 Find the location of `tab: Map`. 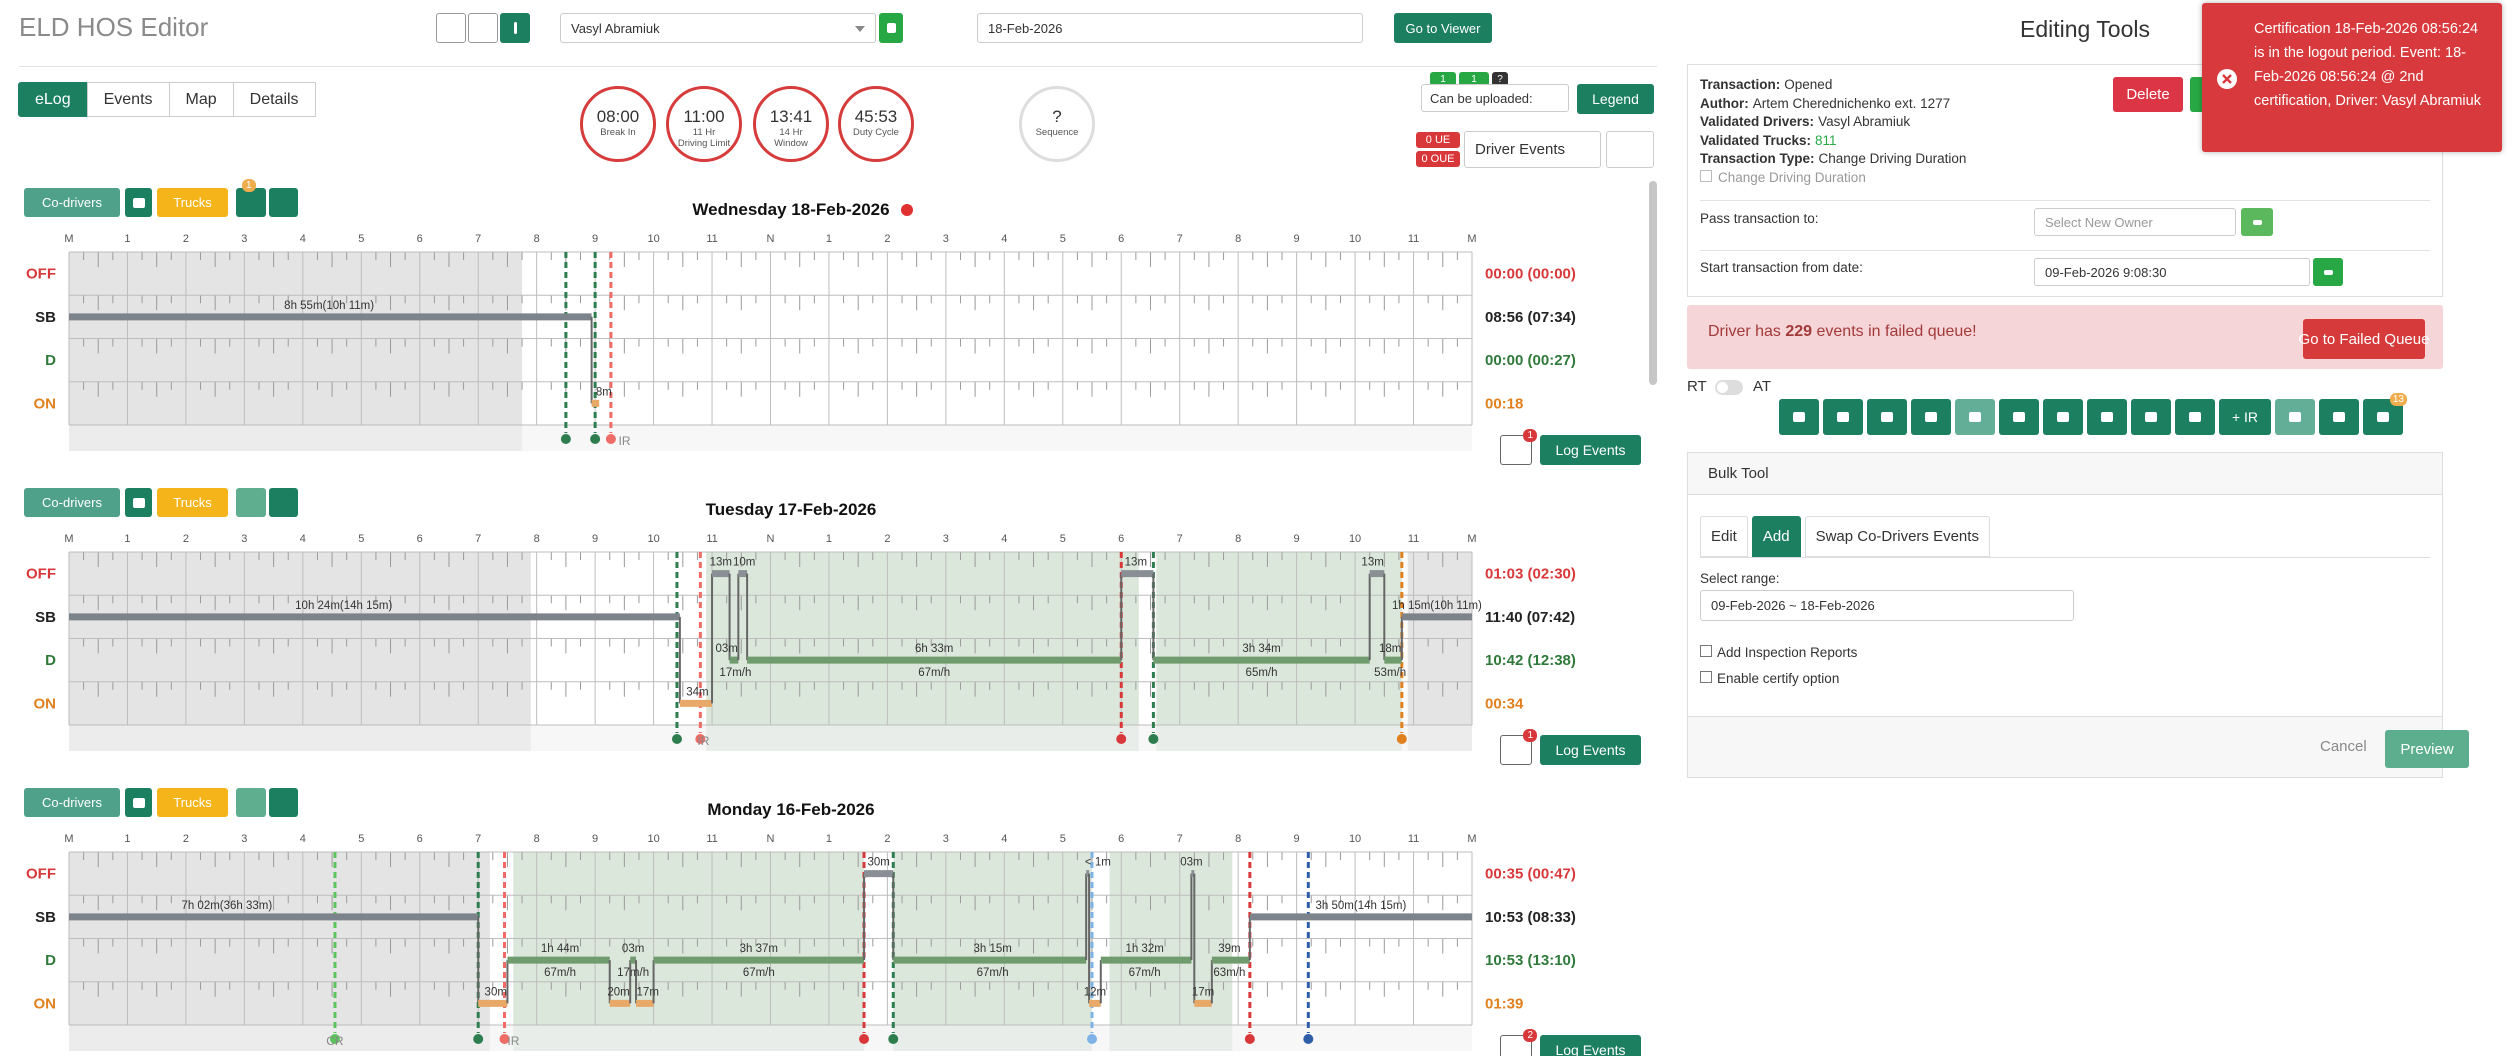

tab: Map is located at coordinates (201, 99).